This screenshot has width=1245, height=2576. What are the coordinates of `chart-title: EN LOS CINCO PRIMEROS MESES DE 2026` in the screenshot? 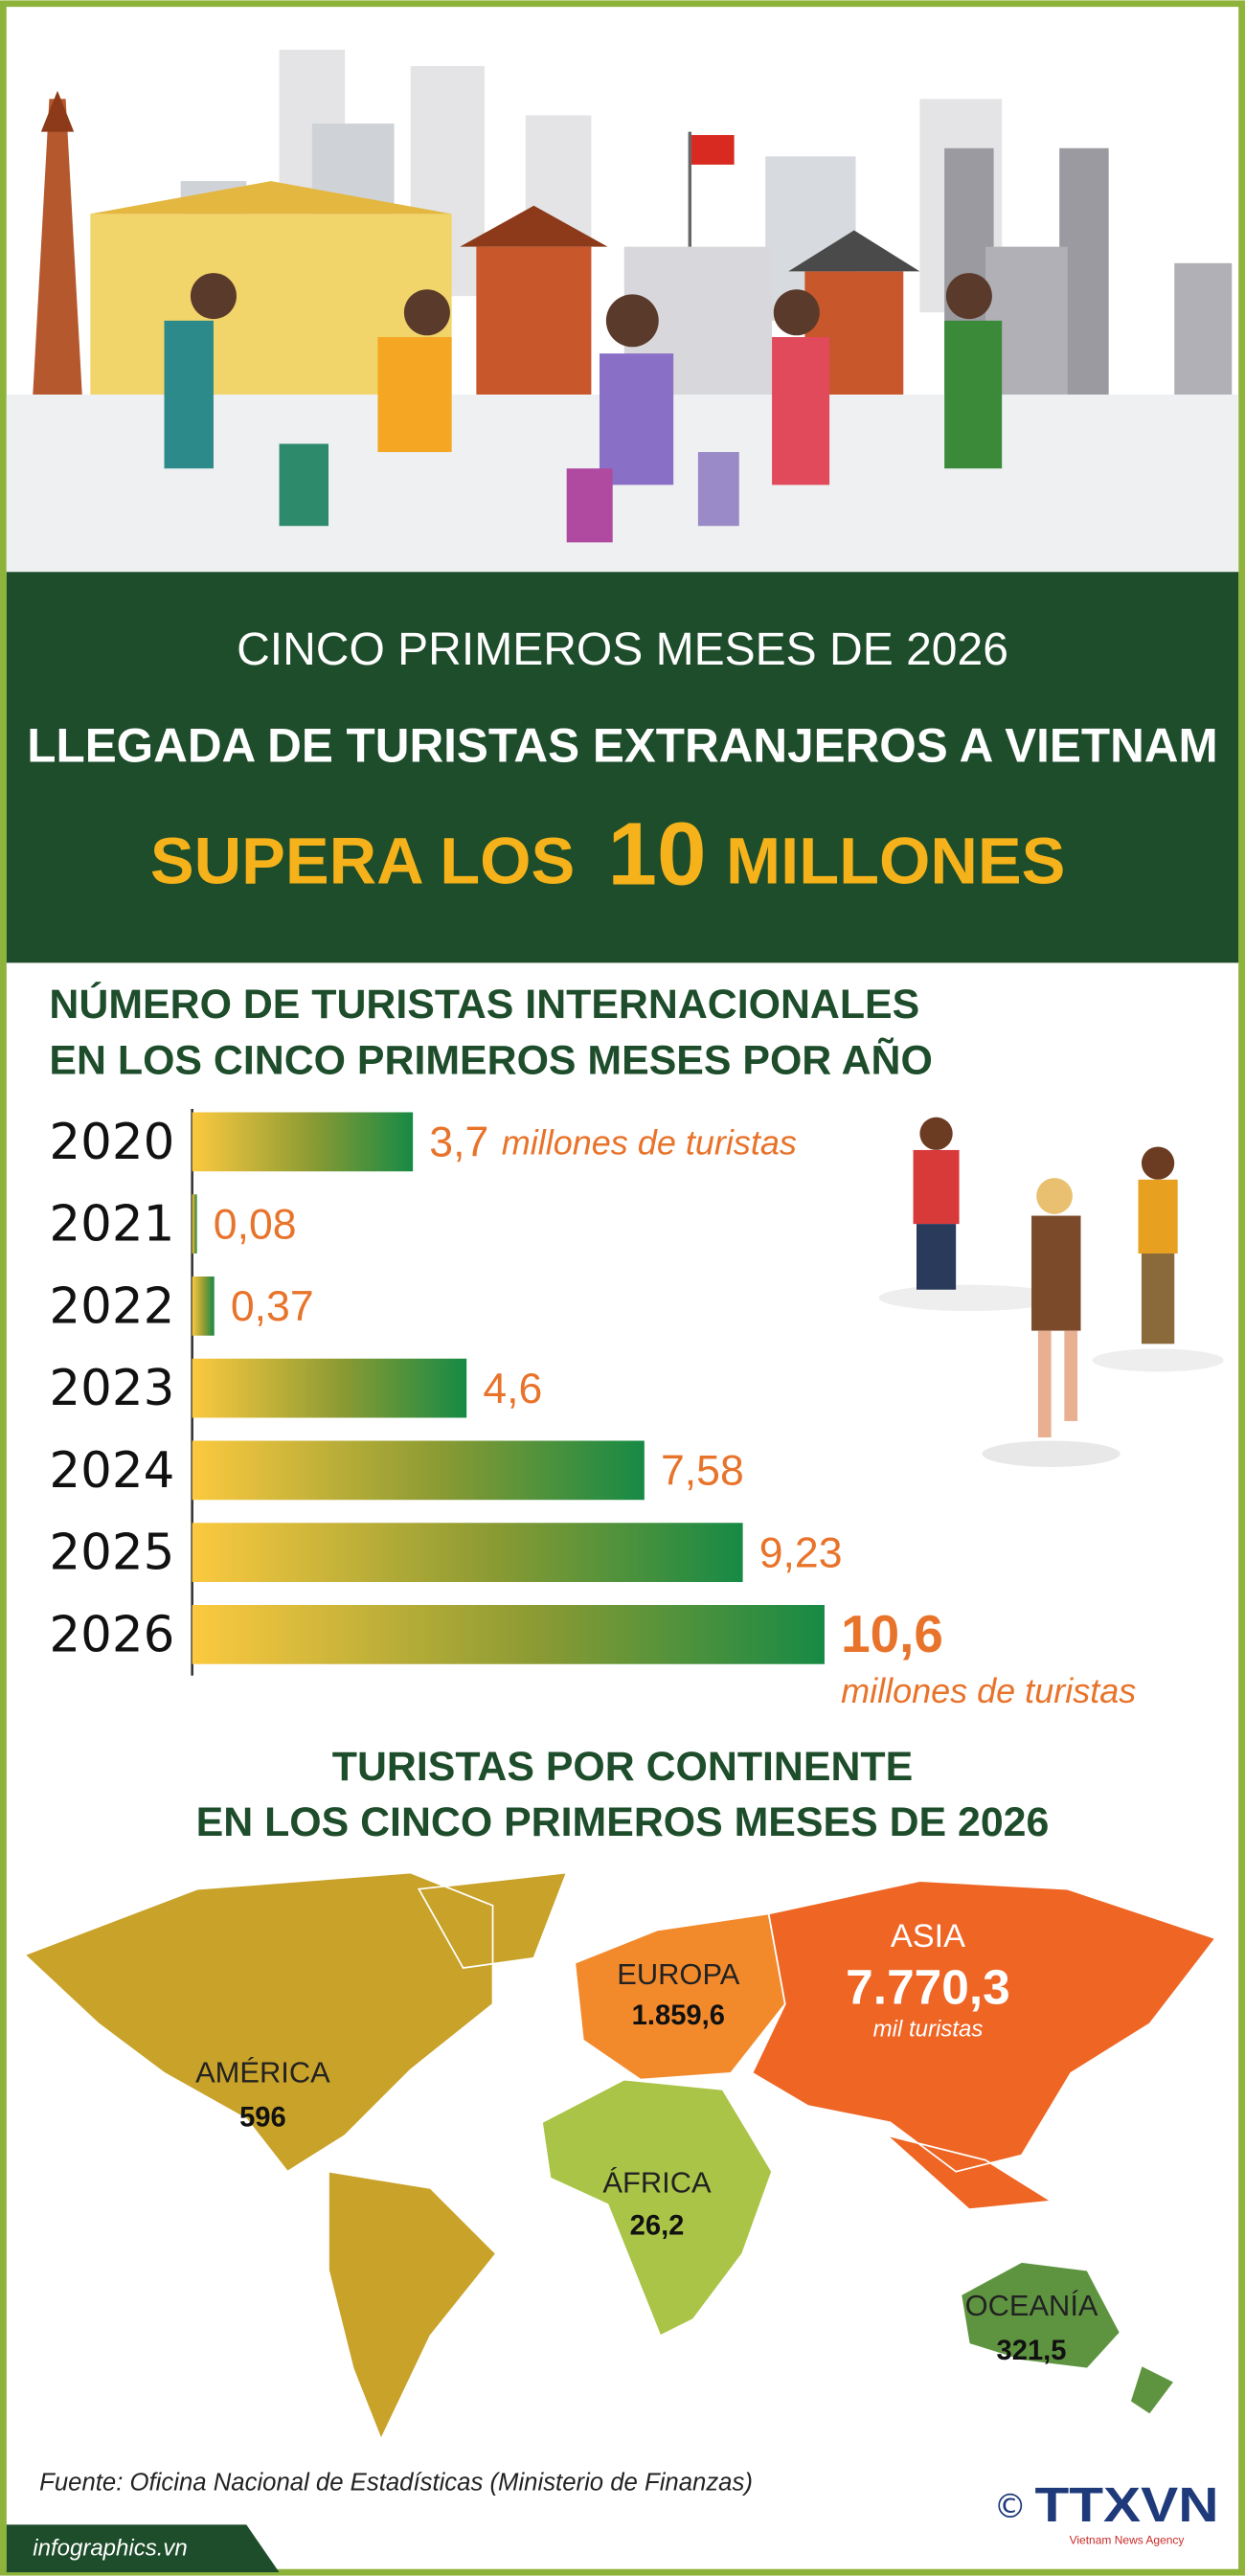 It's located at (623, 1822).